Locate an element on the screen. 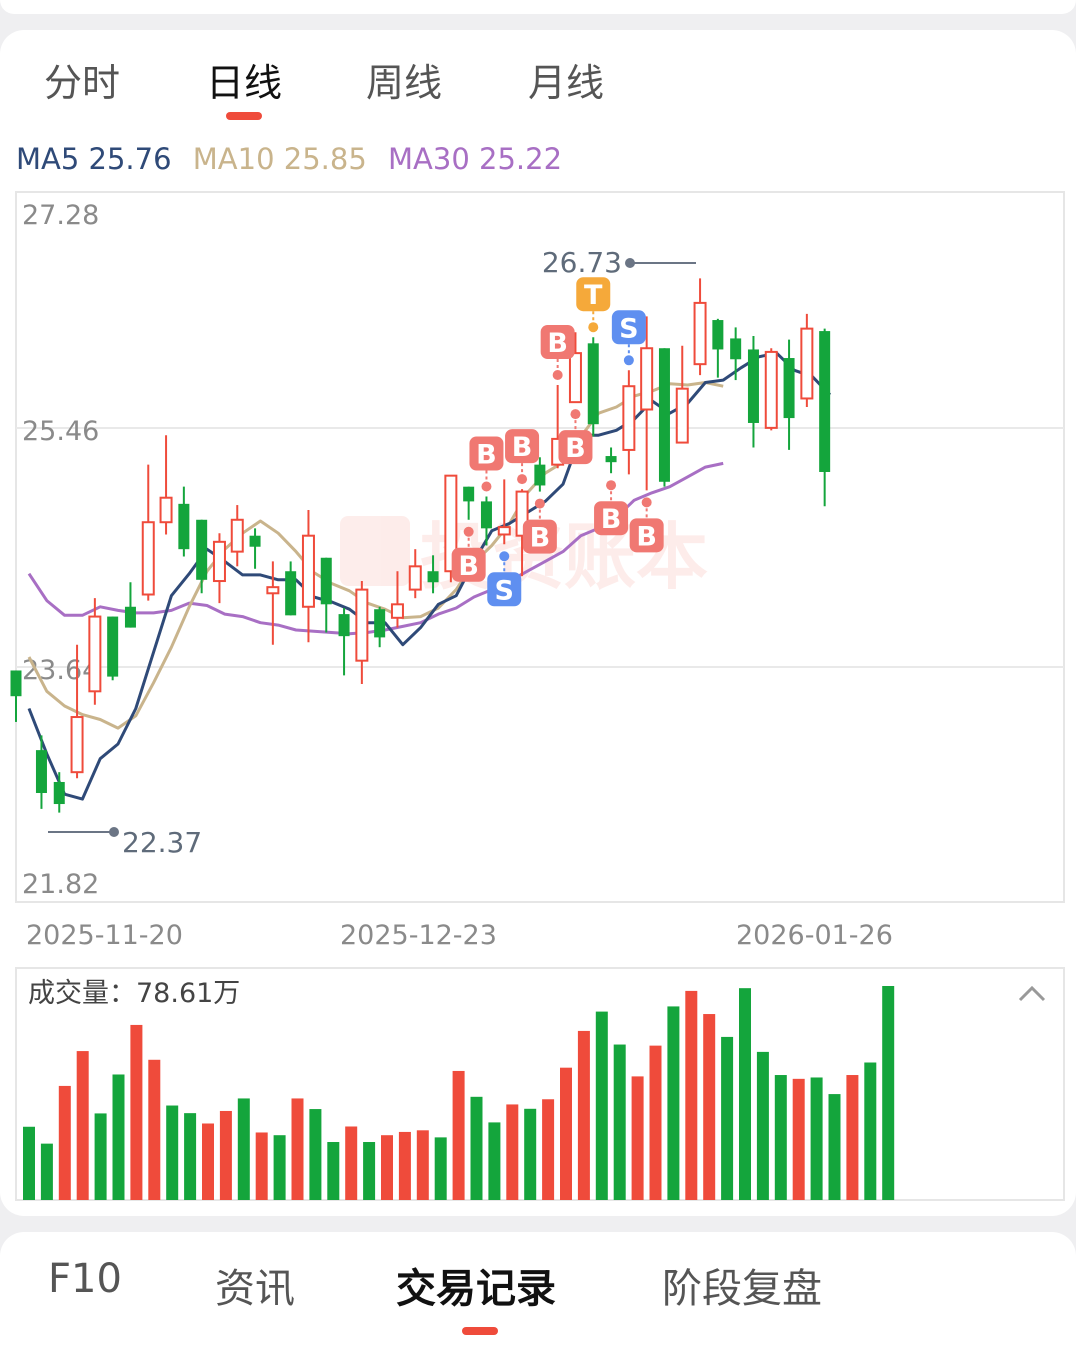 Image resolution: width=1076 pixels, height=1372 pixels. collapse-chevron-icon is located at coordinates (1032, 993).